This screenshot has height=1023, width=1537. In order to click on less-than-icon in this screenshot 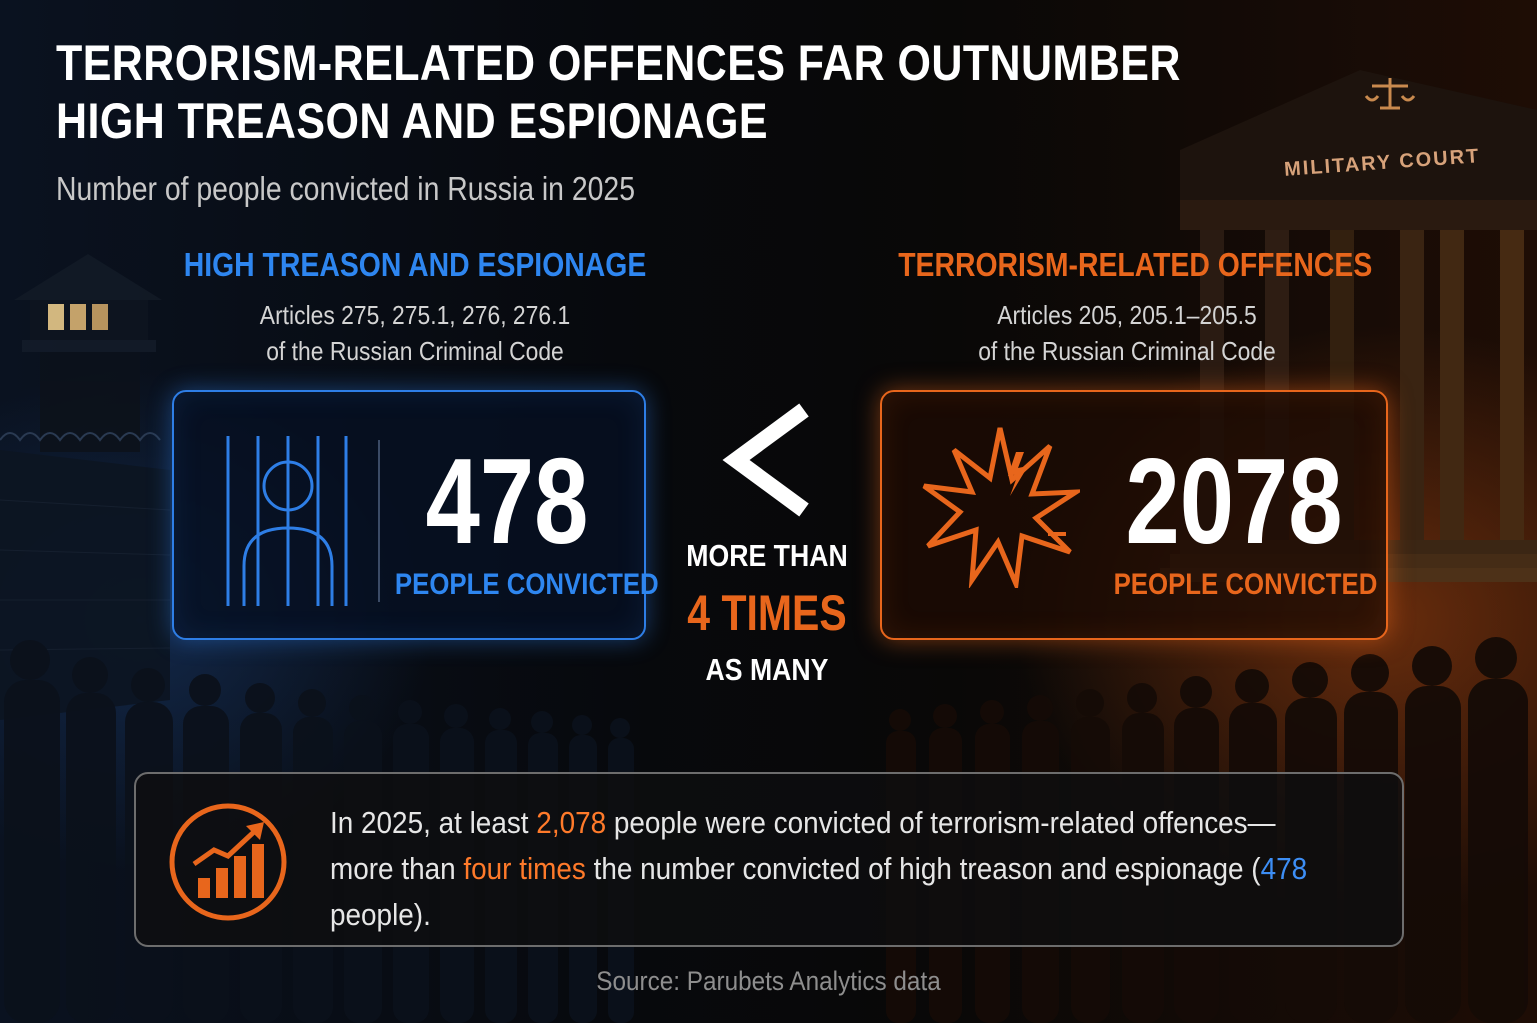, I will do `click(765, 460)`.